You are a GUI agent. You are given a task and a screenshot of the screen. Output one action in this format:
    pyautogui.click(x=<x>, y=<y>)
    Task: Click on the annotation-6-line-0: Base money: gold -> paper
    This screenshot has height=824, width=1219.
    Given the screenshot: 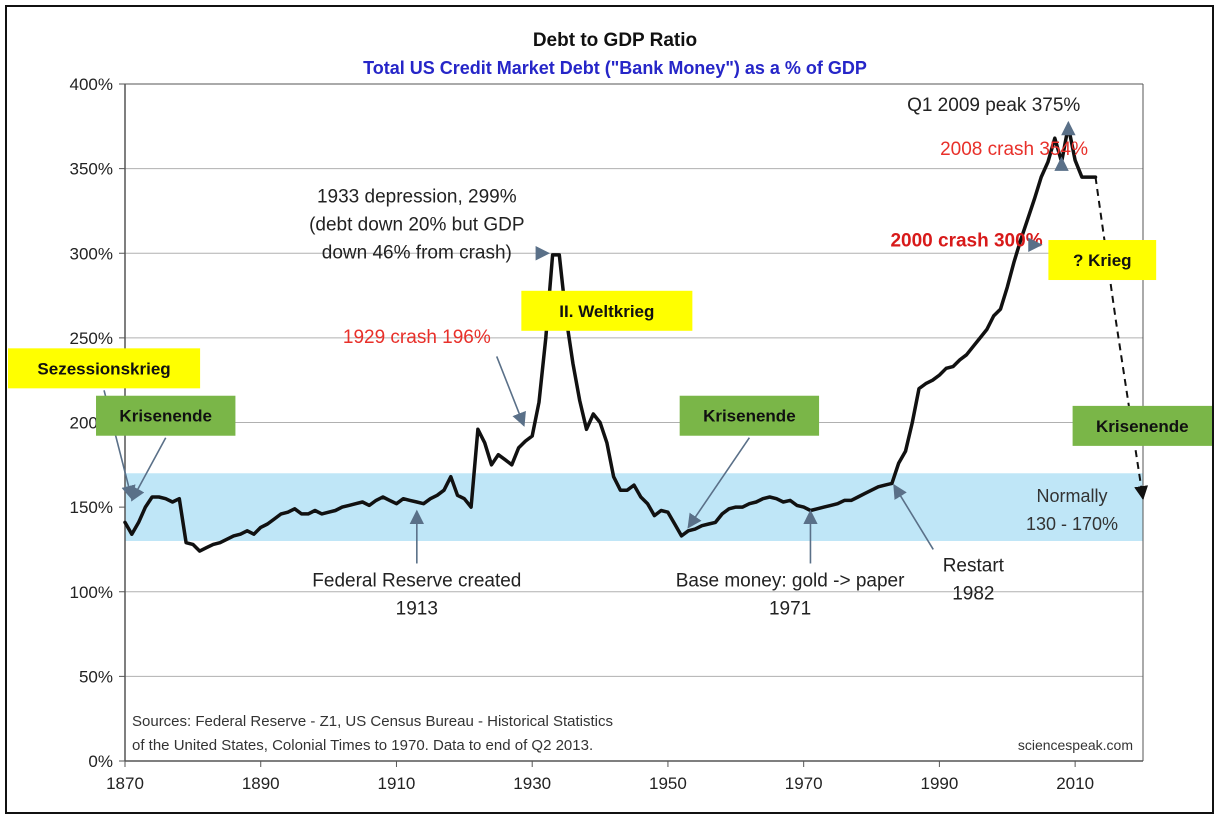 What is the action you would take?
    pyautogui.click(x=790, y=581)
    